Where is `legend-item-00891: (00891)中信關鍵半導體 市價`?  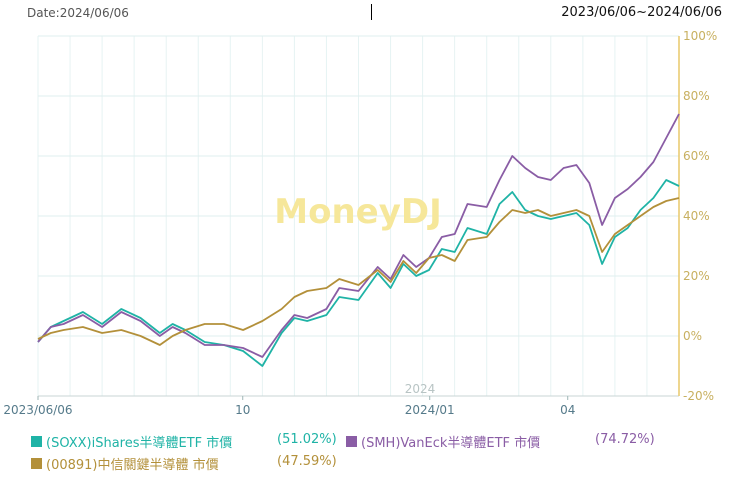 legend-item-00891: (00891)中信關鍵半導體 市價 is located at coordinates (125, 463).